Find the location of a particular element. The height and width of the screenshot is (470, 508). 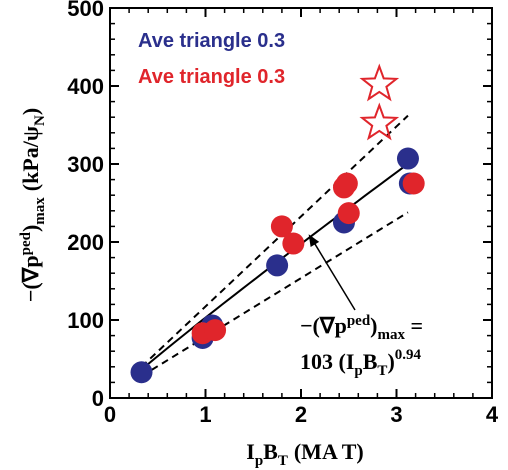

annotation-arrow is located at coordinates (332, 272).